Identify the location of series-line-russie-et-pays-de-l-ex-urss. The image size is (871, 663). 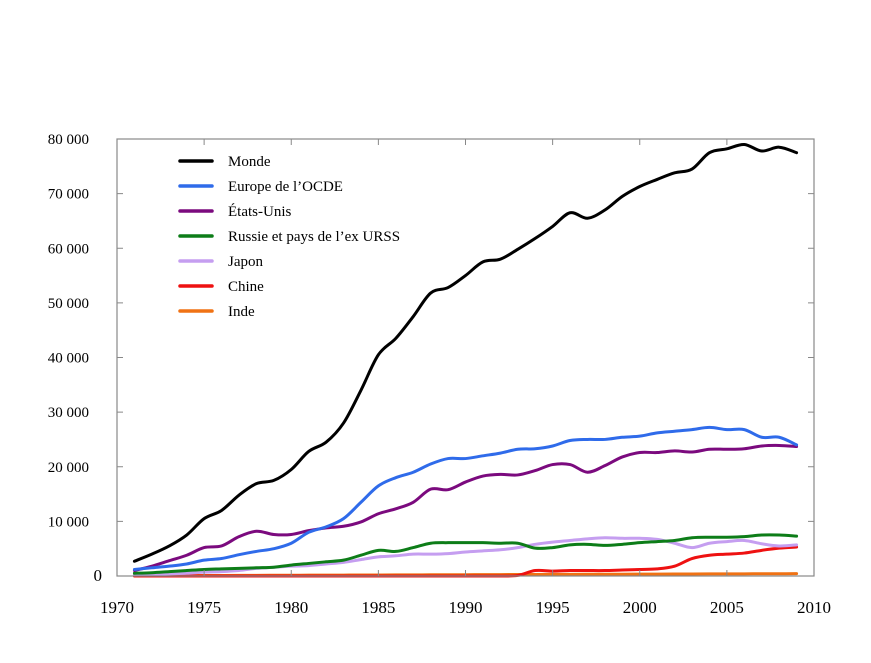
(465, 554).